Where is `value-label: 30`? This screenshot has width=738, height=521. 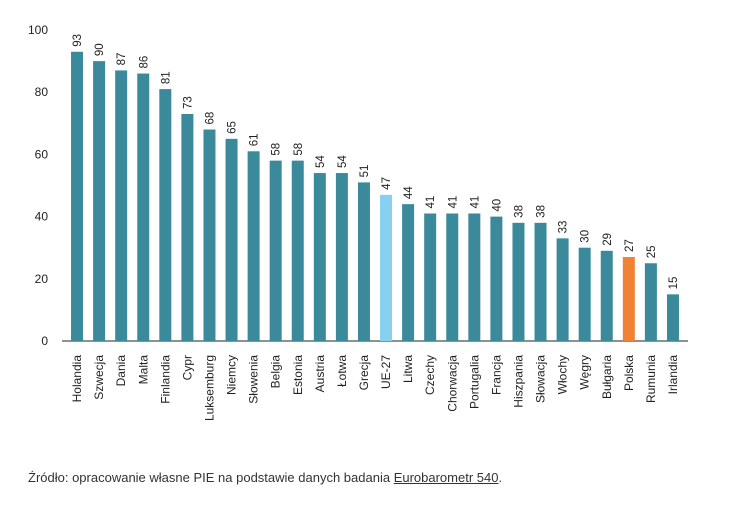
value-label: 30 is located at coordinates (586, 236).